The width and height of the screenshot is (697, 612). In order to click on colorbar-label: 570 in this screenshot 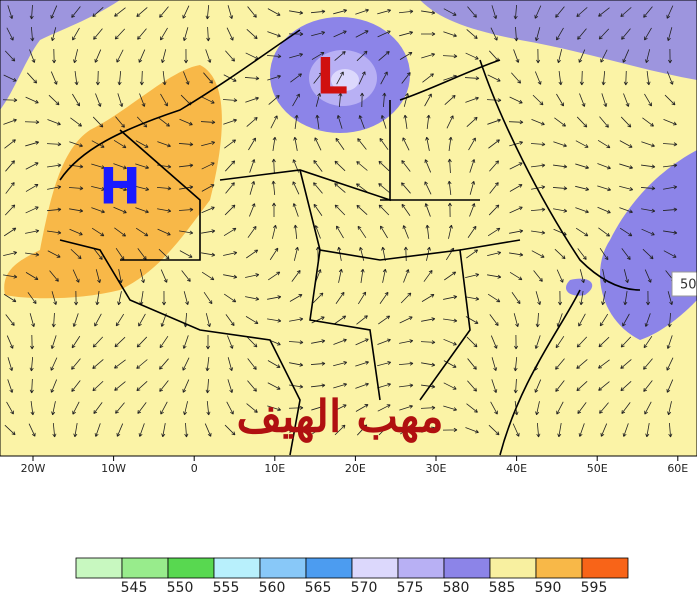, I will do `click(364, 588)`.